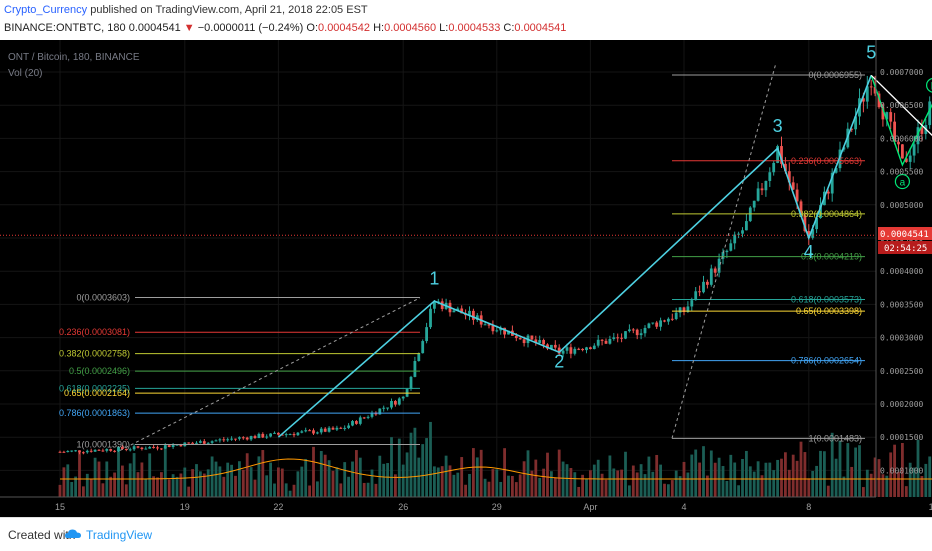 The height and width of the screenshot is (551, 932). What do you see at coordinates (154, 28) in the screenshot?
I see `last-value: 0.0004541` at bounding box center [154, 28].